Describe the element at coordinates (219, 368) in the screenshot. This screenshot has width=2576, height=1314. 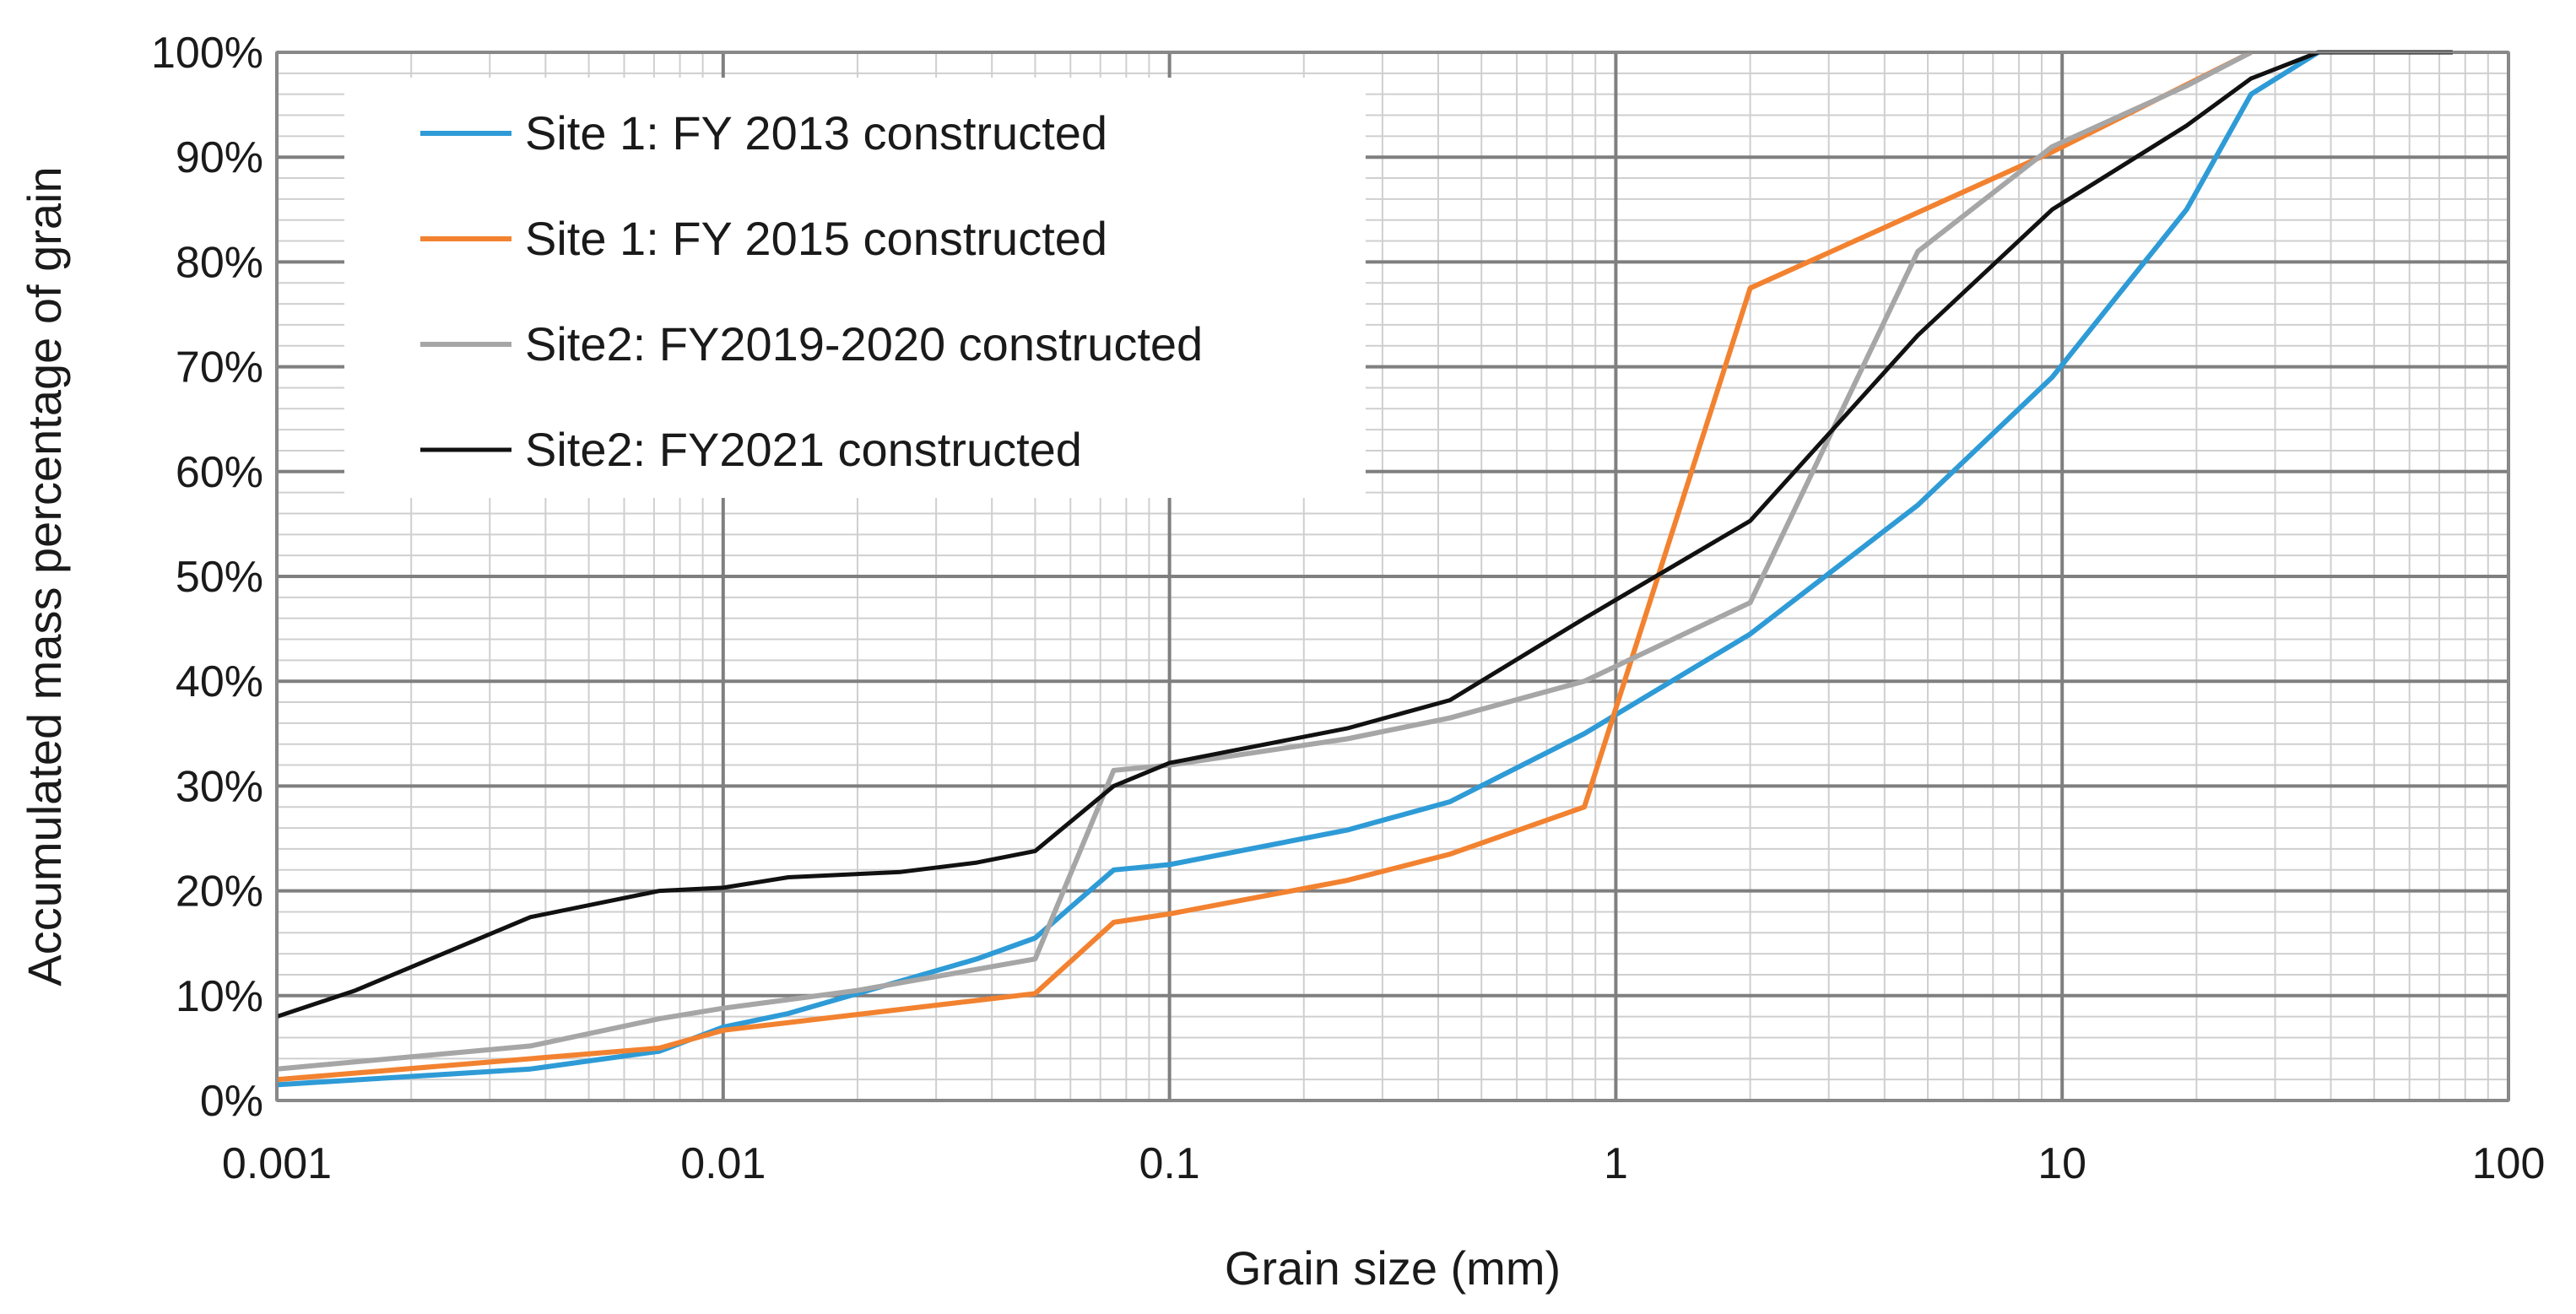
I see `y-tick-label: 70%` at that location.